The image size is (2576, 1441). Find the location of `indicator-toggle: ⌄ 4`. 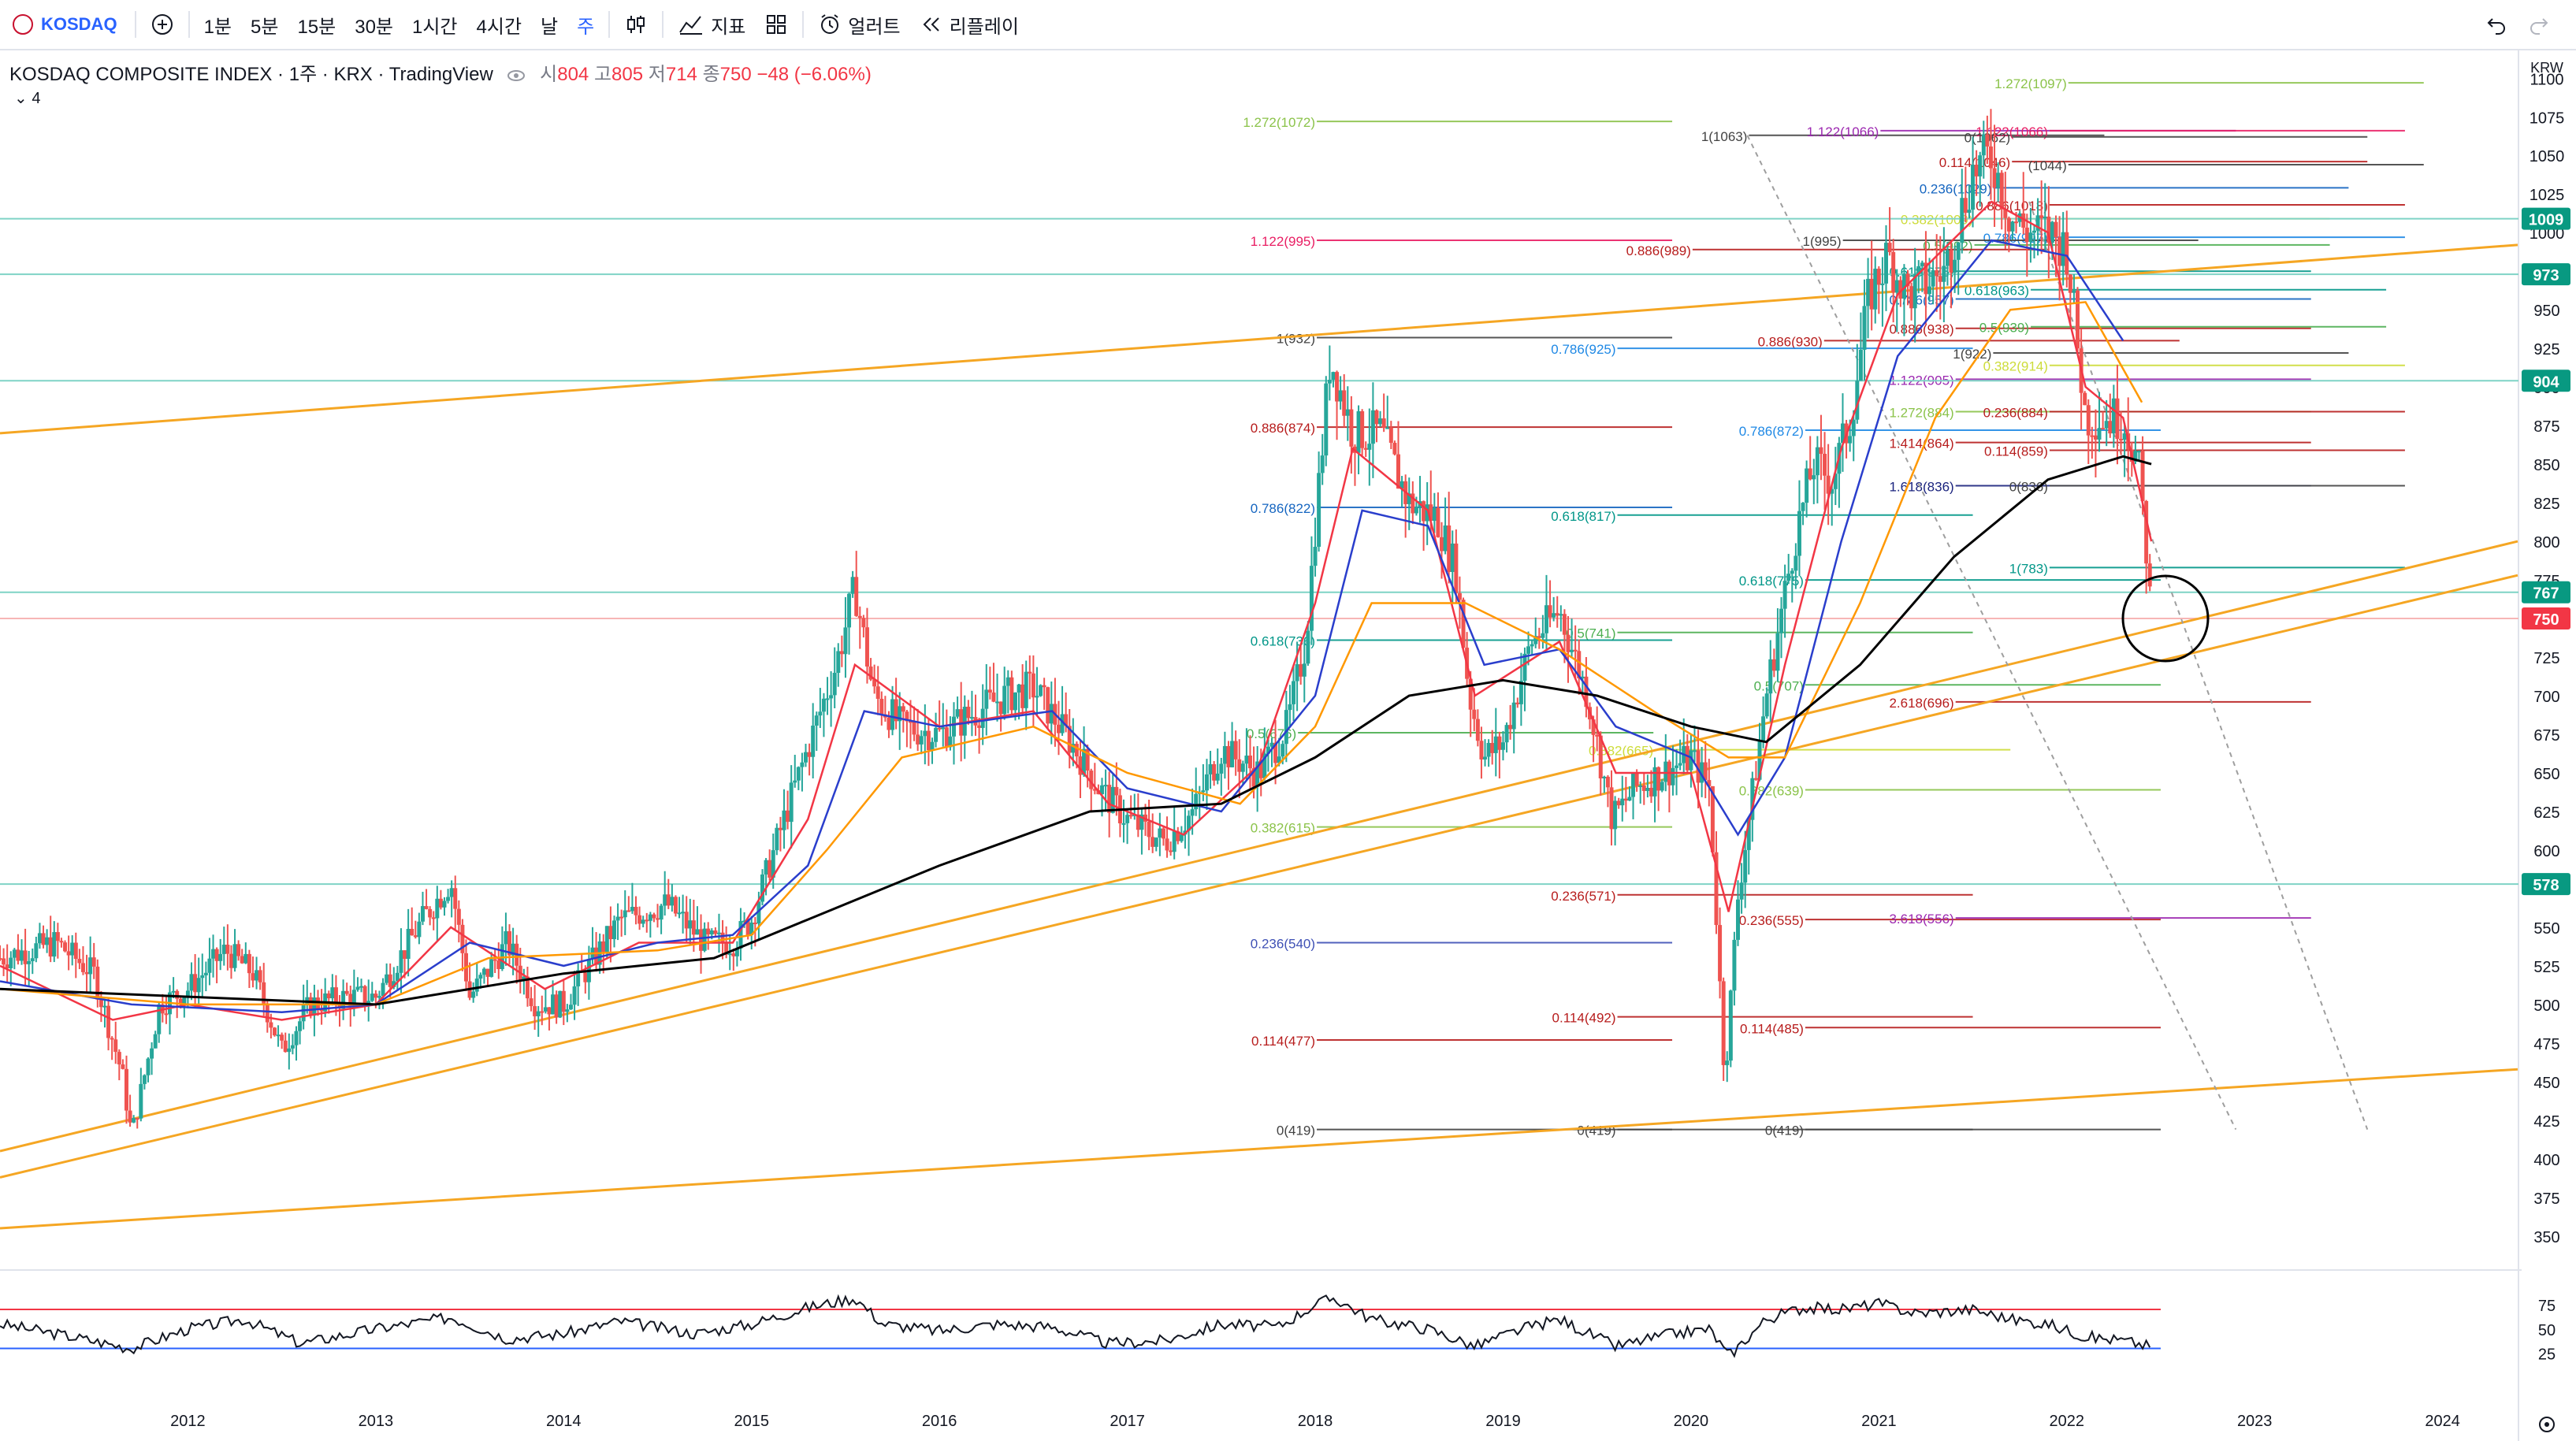

indicator-toggle: ⌄ 4 is located at coordinates (27, 98).